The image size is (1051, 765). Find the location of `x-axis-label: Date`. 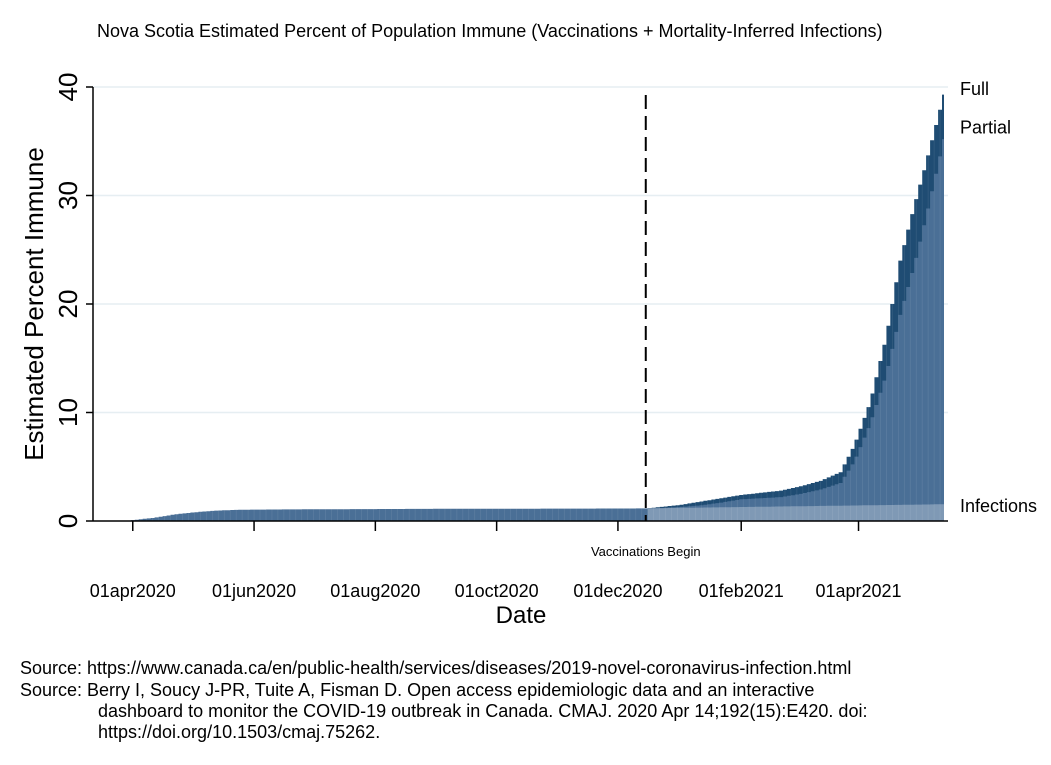

x-axis-label: Date is located at coordinates (521, 615).